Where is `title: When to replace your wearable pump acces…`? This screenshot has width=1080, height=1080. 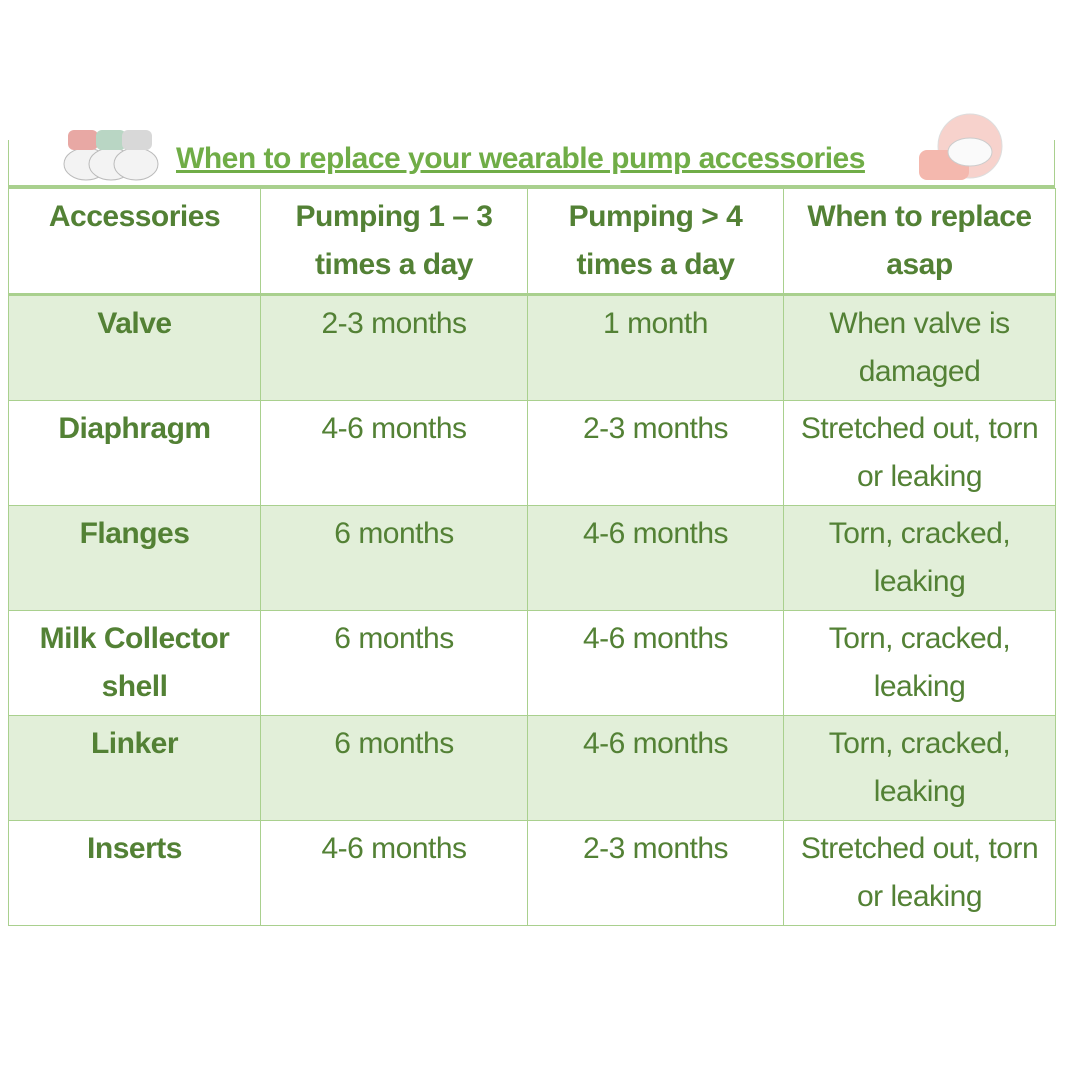 title: When to replace your wearable pump acces… is located at coordinates (520, 158).